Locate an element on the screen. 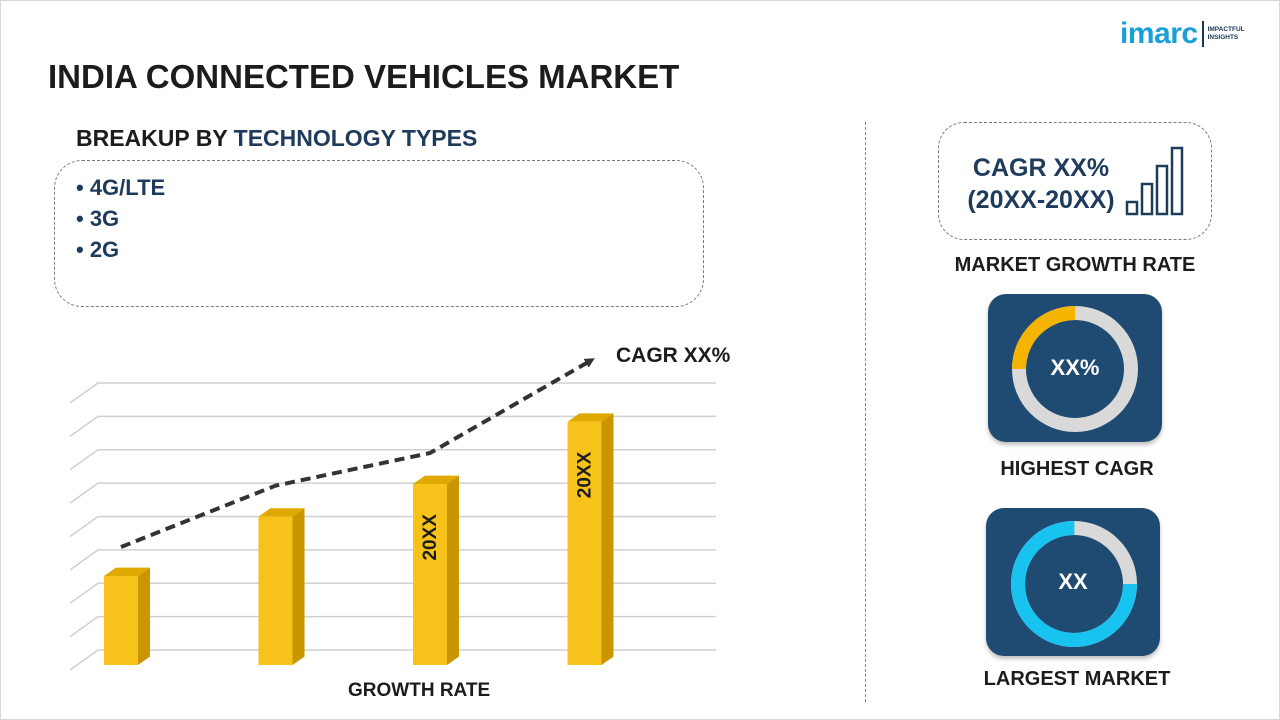 Image resolution: width=1280 pixels, height=720 pixels. cagr-text: CAGR XX% (20XX-20XX) is located at coordinates (1041, 184).